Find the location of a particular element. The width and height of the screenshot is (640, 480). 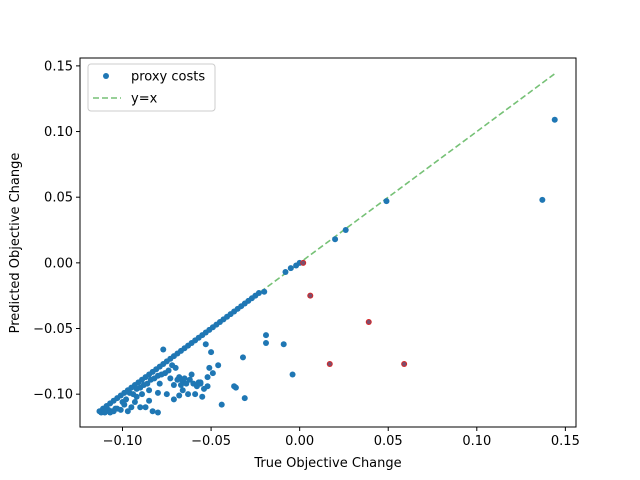

y-axis-title: Predicted Objective Change is located at coordinates (15, 243).